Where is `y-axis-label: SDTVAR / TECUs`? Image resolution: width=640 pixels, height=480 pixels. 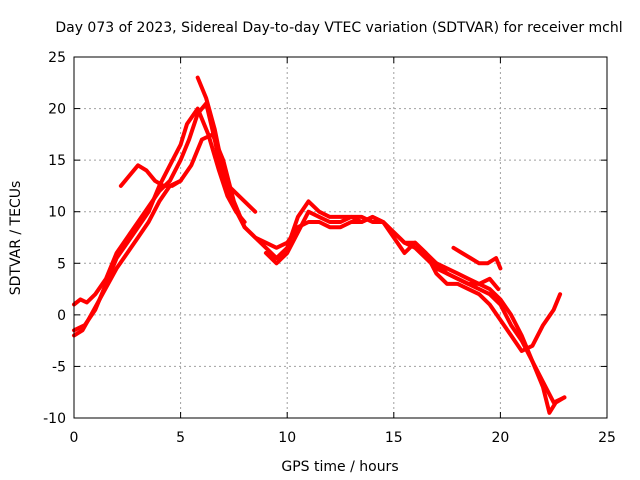
y-axis-label: SDTVAR / TECUs is located at coordinates (16, 238).